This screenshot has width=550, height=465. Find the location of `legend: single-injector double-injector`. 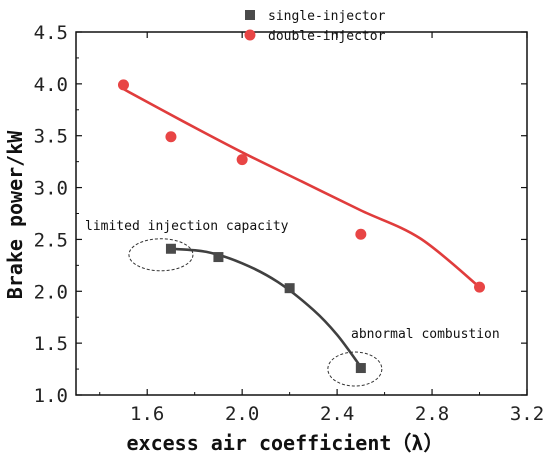

legend: single-injector double-injector is located at coordinates (315, 26).